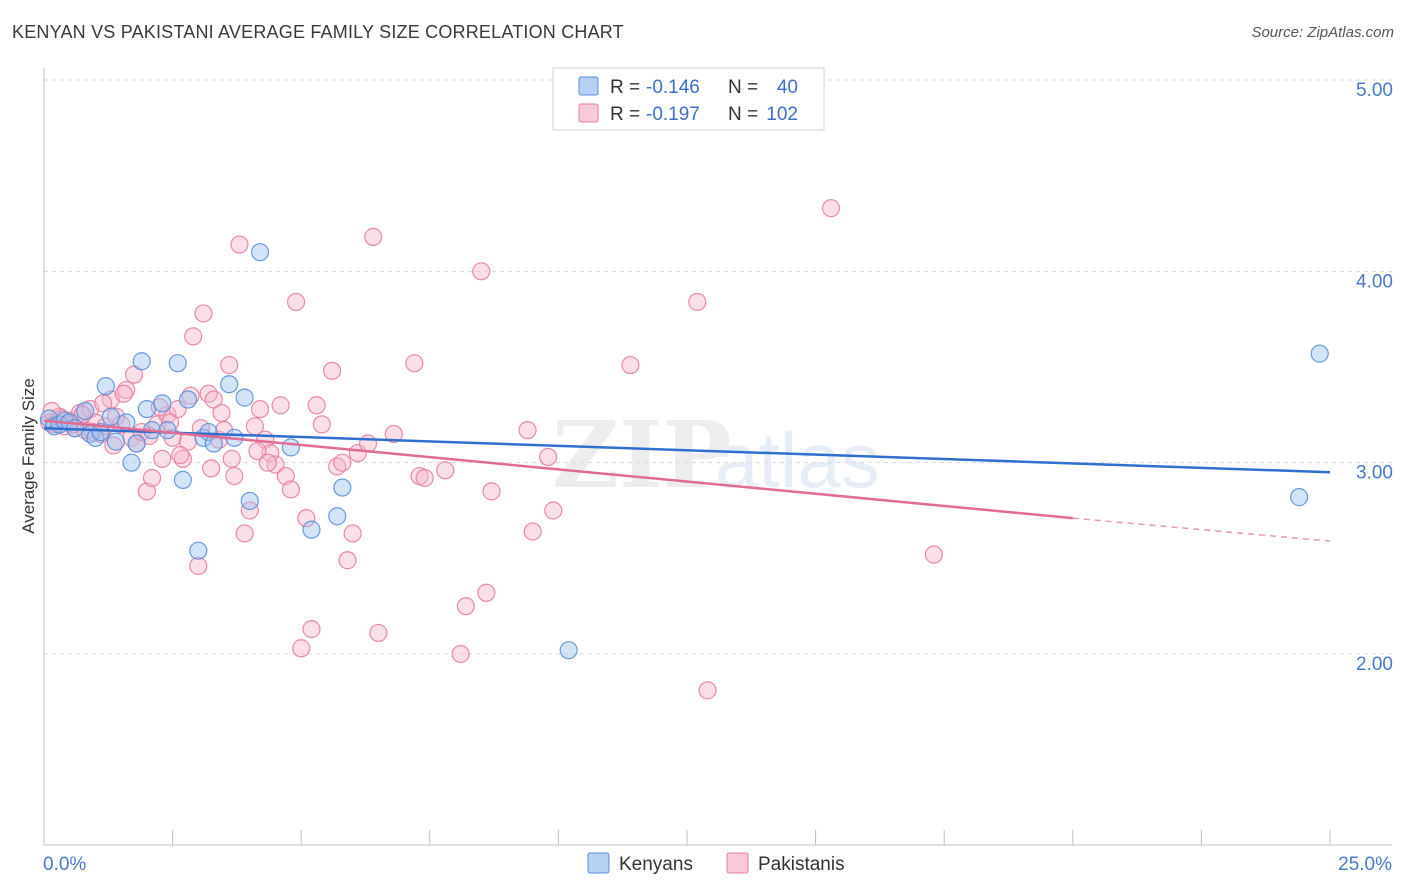 This screenshot has height=892, width=1406. I want to click on source-label: Source: ZipAtlas.com, so click(1322, 32).